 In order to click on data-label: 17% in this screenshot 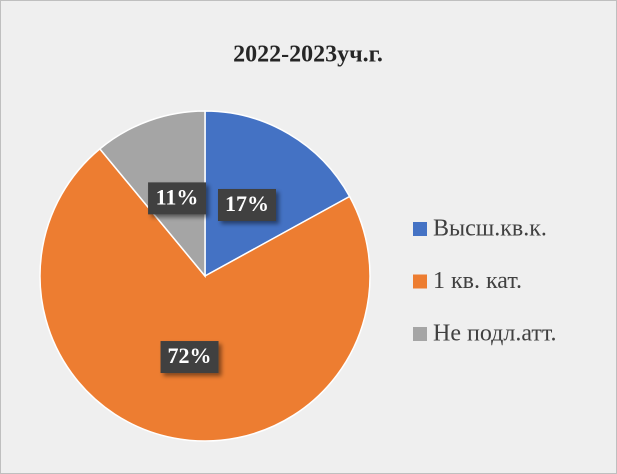, I will do `click(246, 204)`.